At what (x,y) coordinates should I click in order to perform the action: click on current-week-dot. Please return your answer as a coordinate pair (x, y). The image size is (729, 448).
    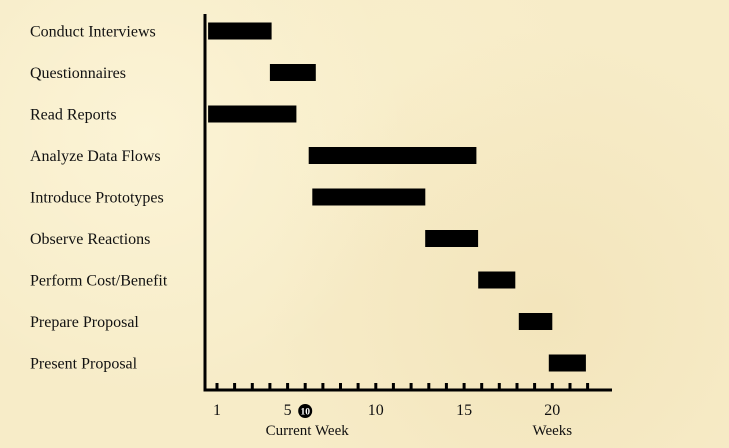
    Looking at the image, I should click on (305, 411).